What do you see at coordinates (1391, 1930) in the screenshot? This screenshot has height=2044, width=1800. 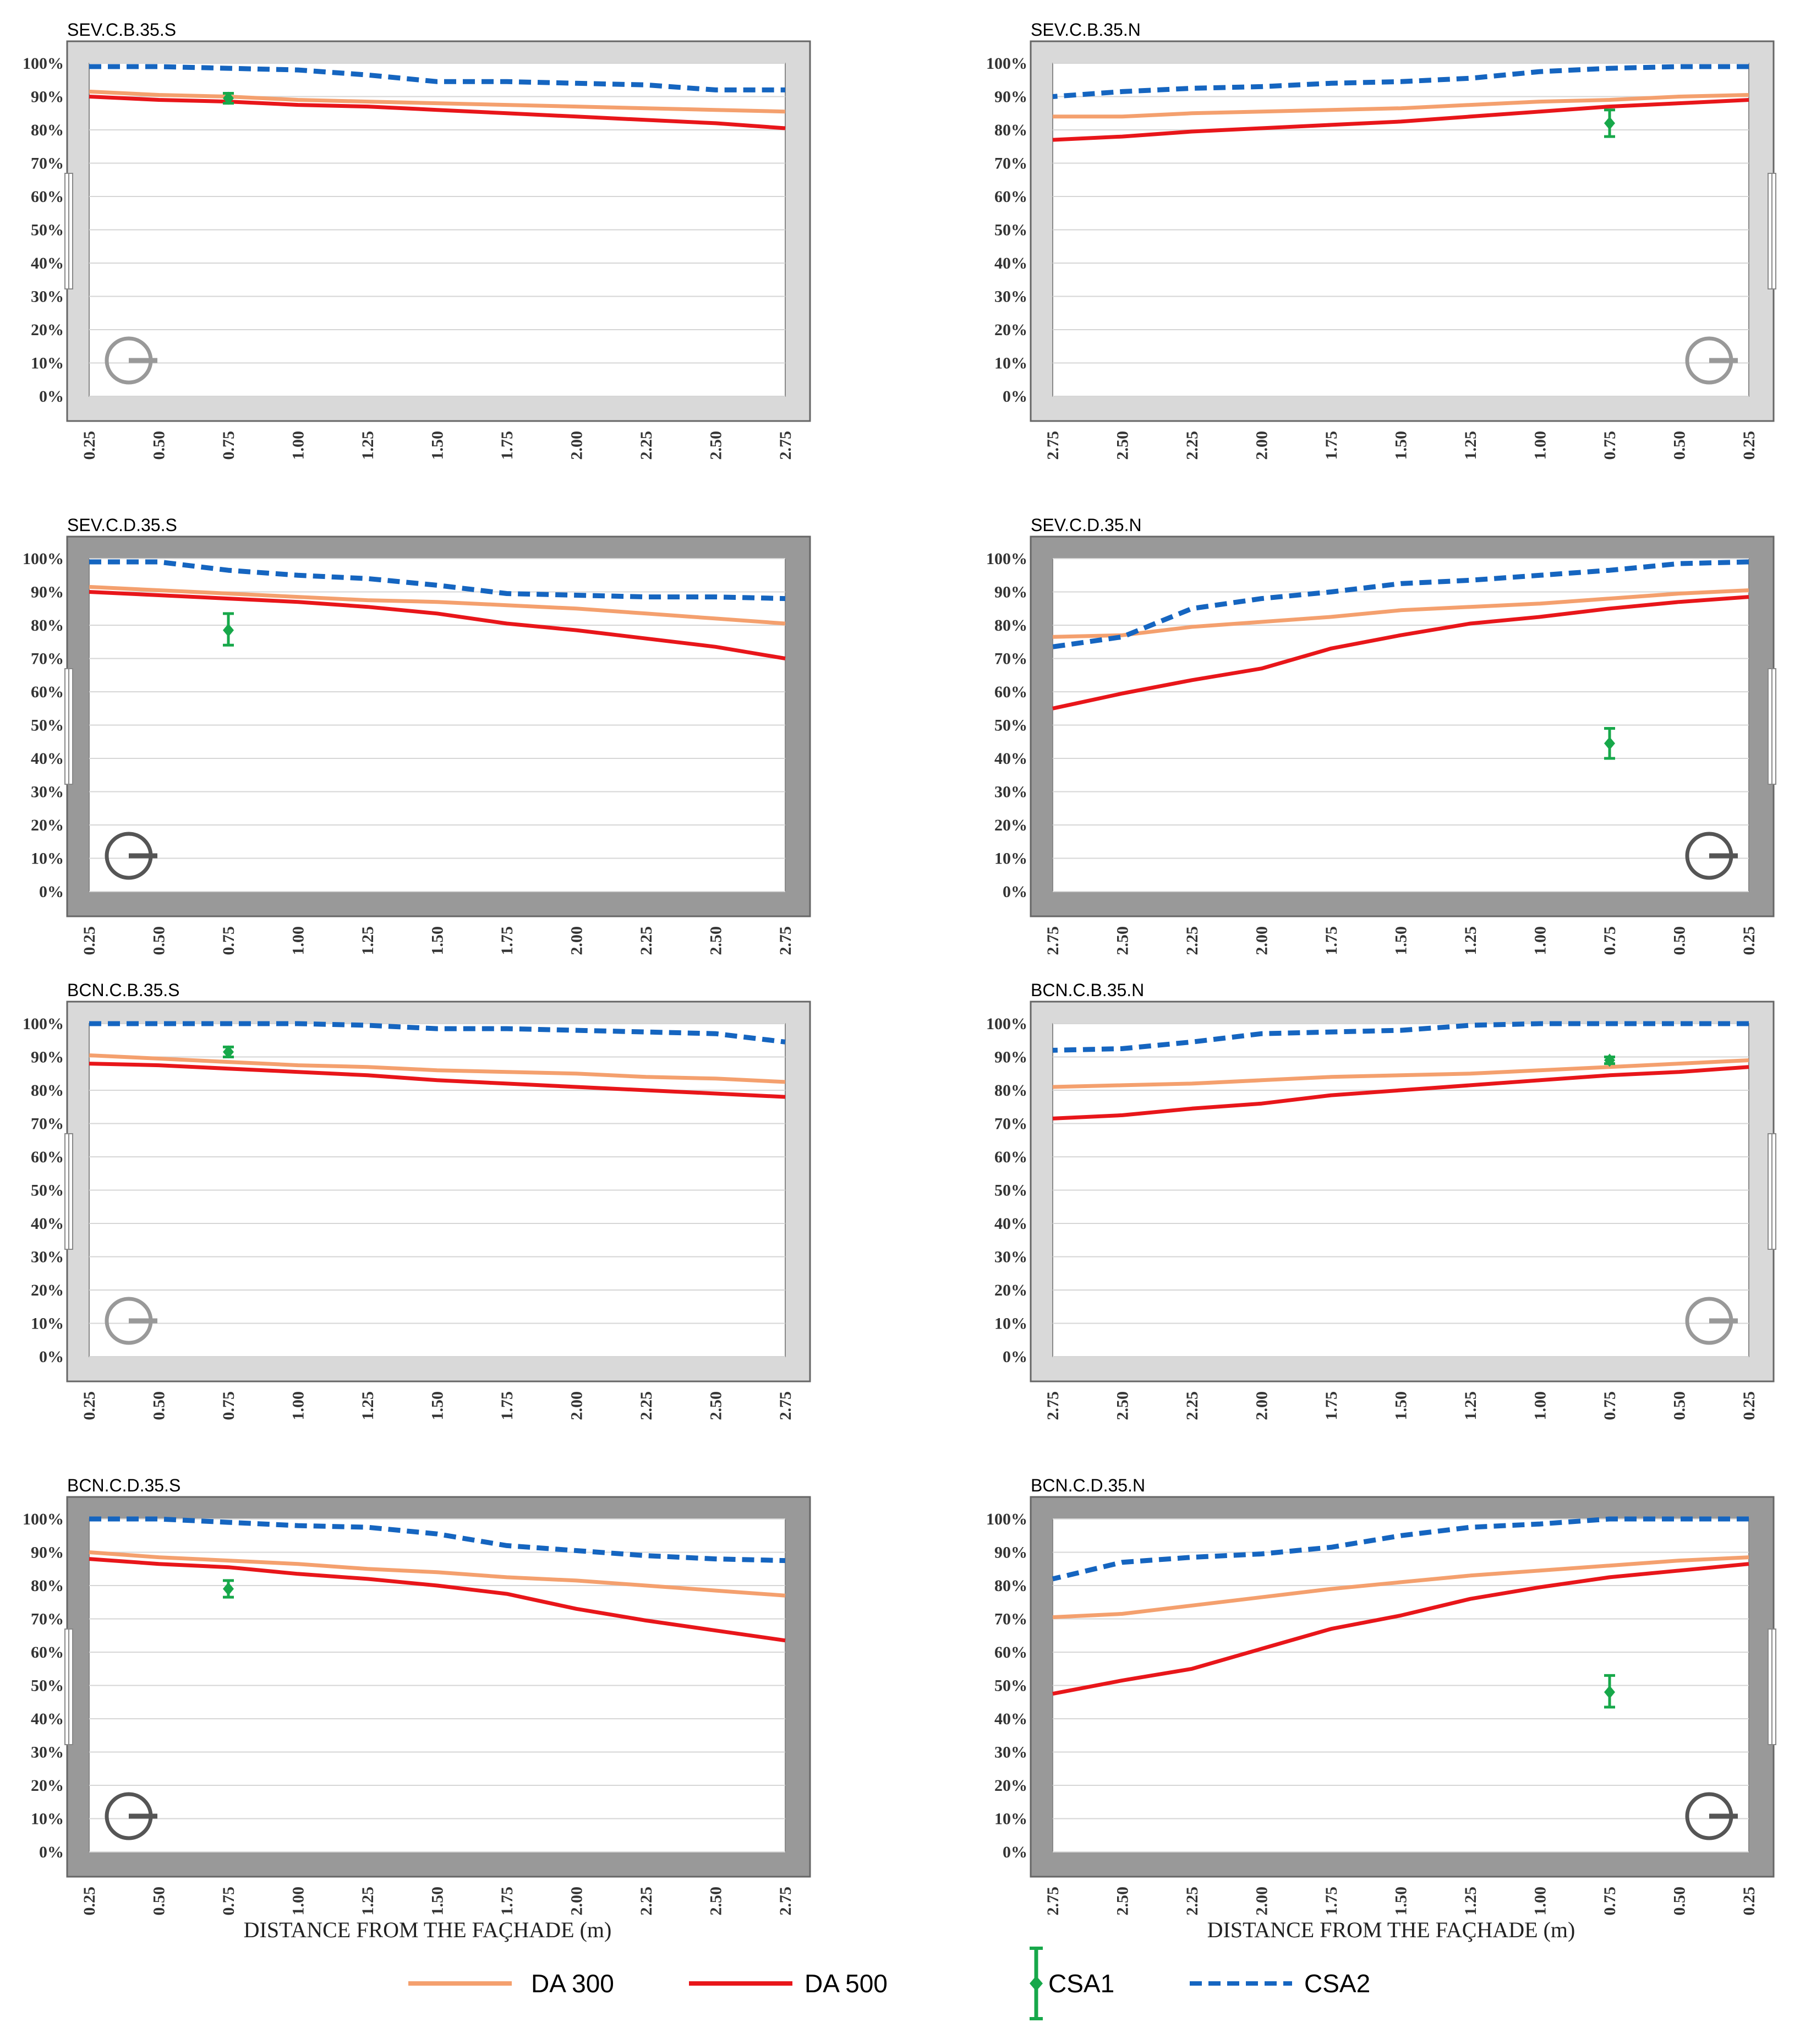 I see `x-axis-label: DISTANCE FROM THE FAÇHADE (m)` at bounding box center [1391, 1930].